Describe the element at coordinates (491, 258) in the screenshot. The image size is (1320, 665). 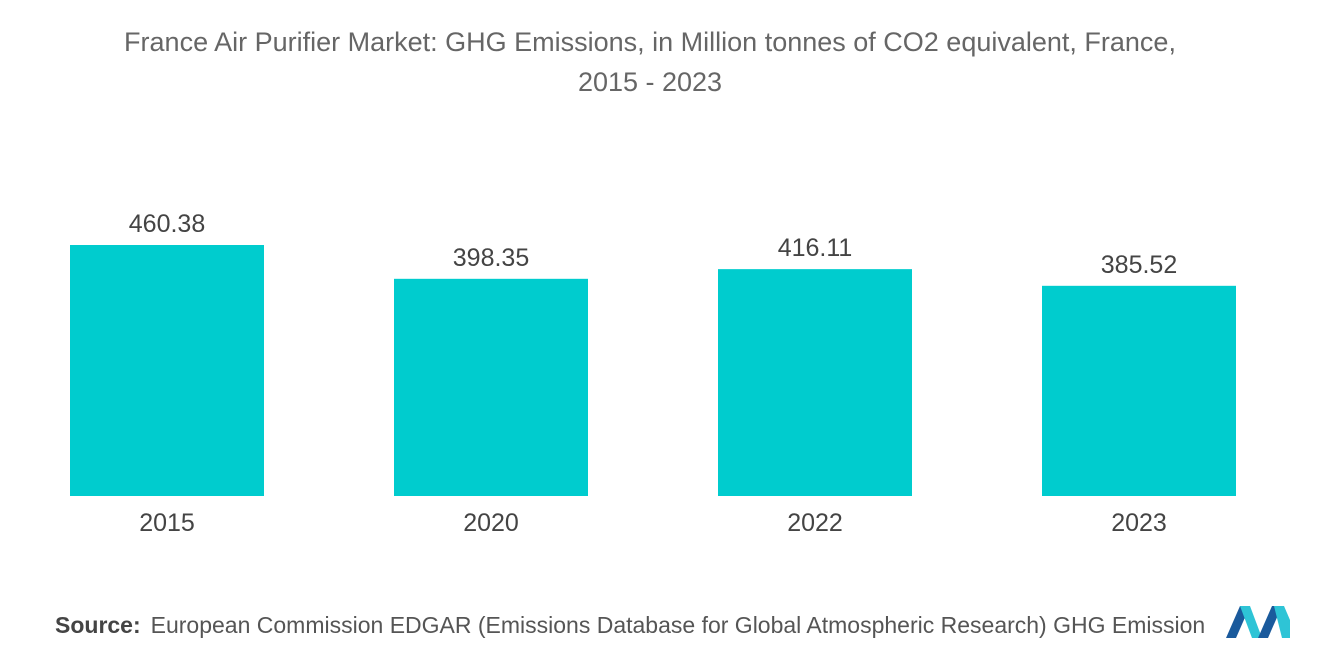
I see `data-label-2020: 398.35` at that location.